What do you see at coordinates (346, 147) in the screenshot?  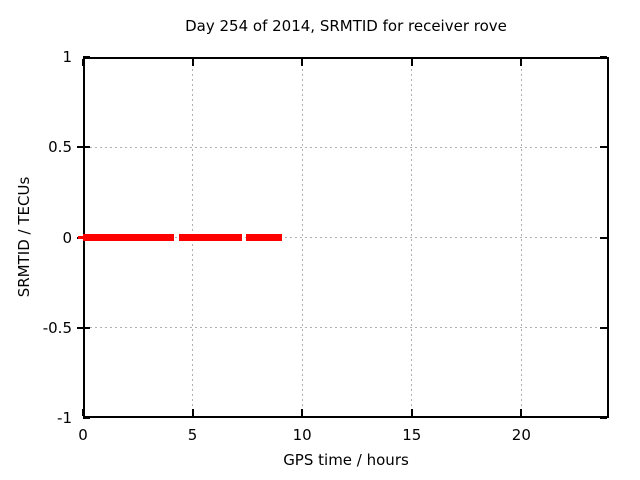 I see `gridline-y-0.5` at bounding box center [346, 147].